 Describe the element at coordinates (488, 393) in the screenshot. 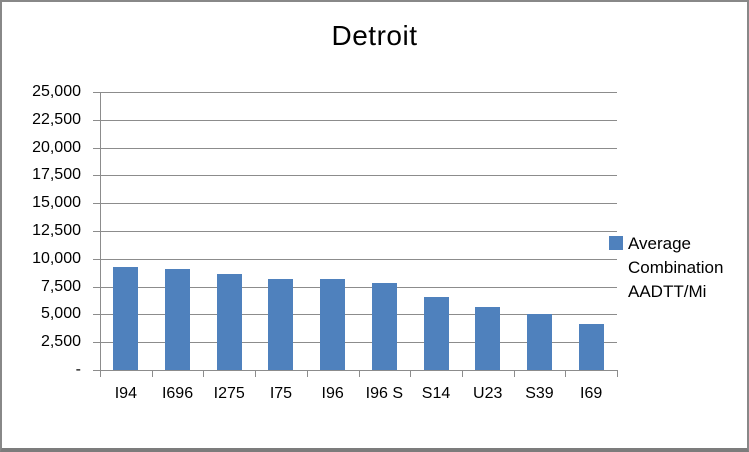

I see `x-axis-label: U23` at that location.